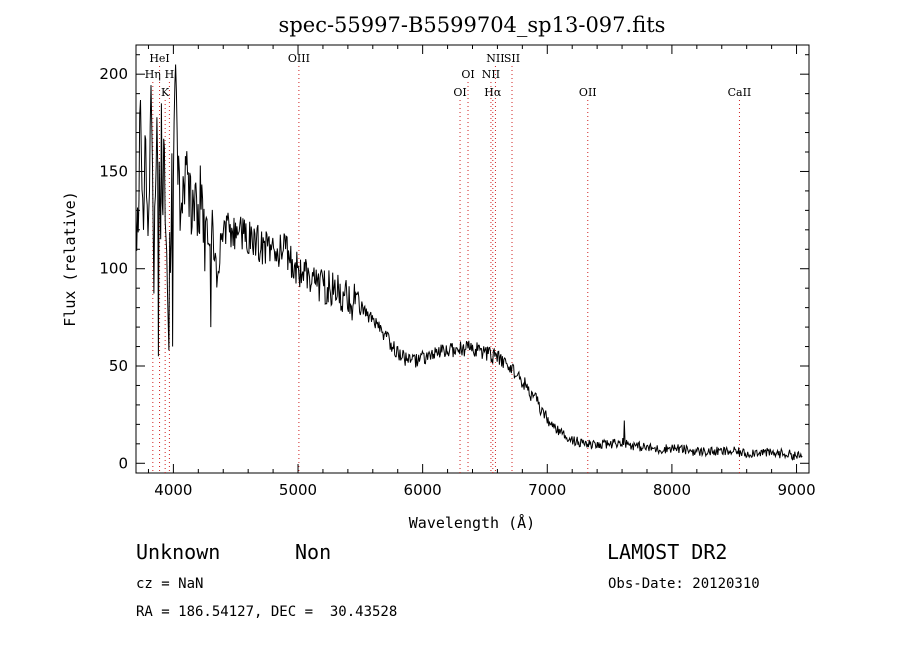 The image size is (900, 650). I want to click on line-marker-label: H, so click(170, 74).